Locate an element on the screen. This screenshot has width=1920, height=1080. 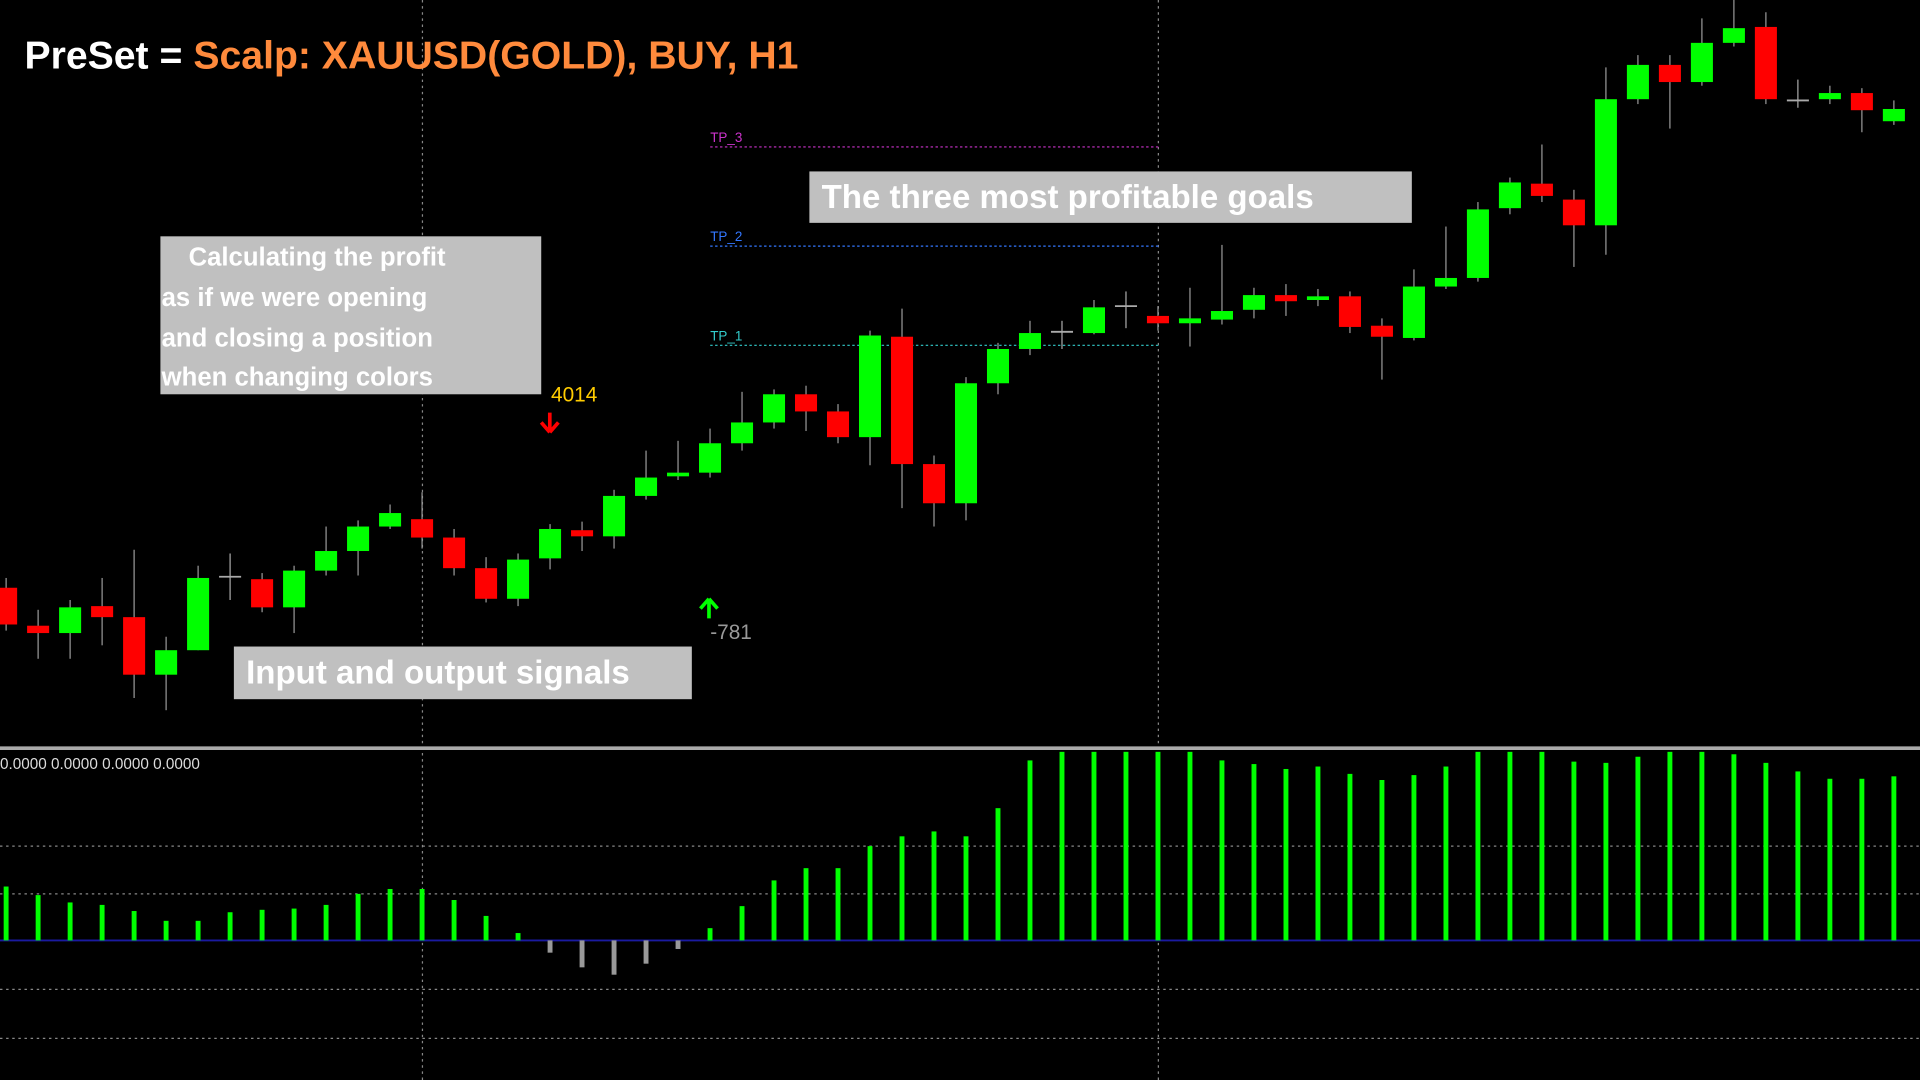
signal-profit: 4014 is located at coordinates (574, 395).